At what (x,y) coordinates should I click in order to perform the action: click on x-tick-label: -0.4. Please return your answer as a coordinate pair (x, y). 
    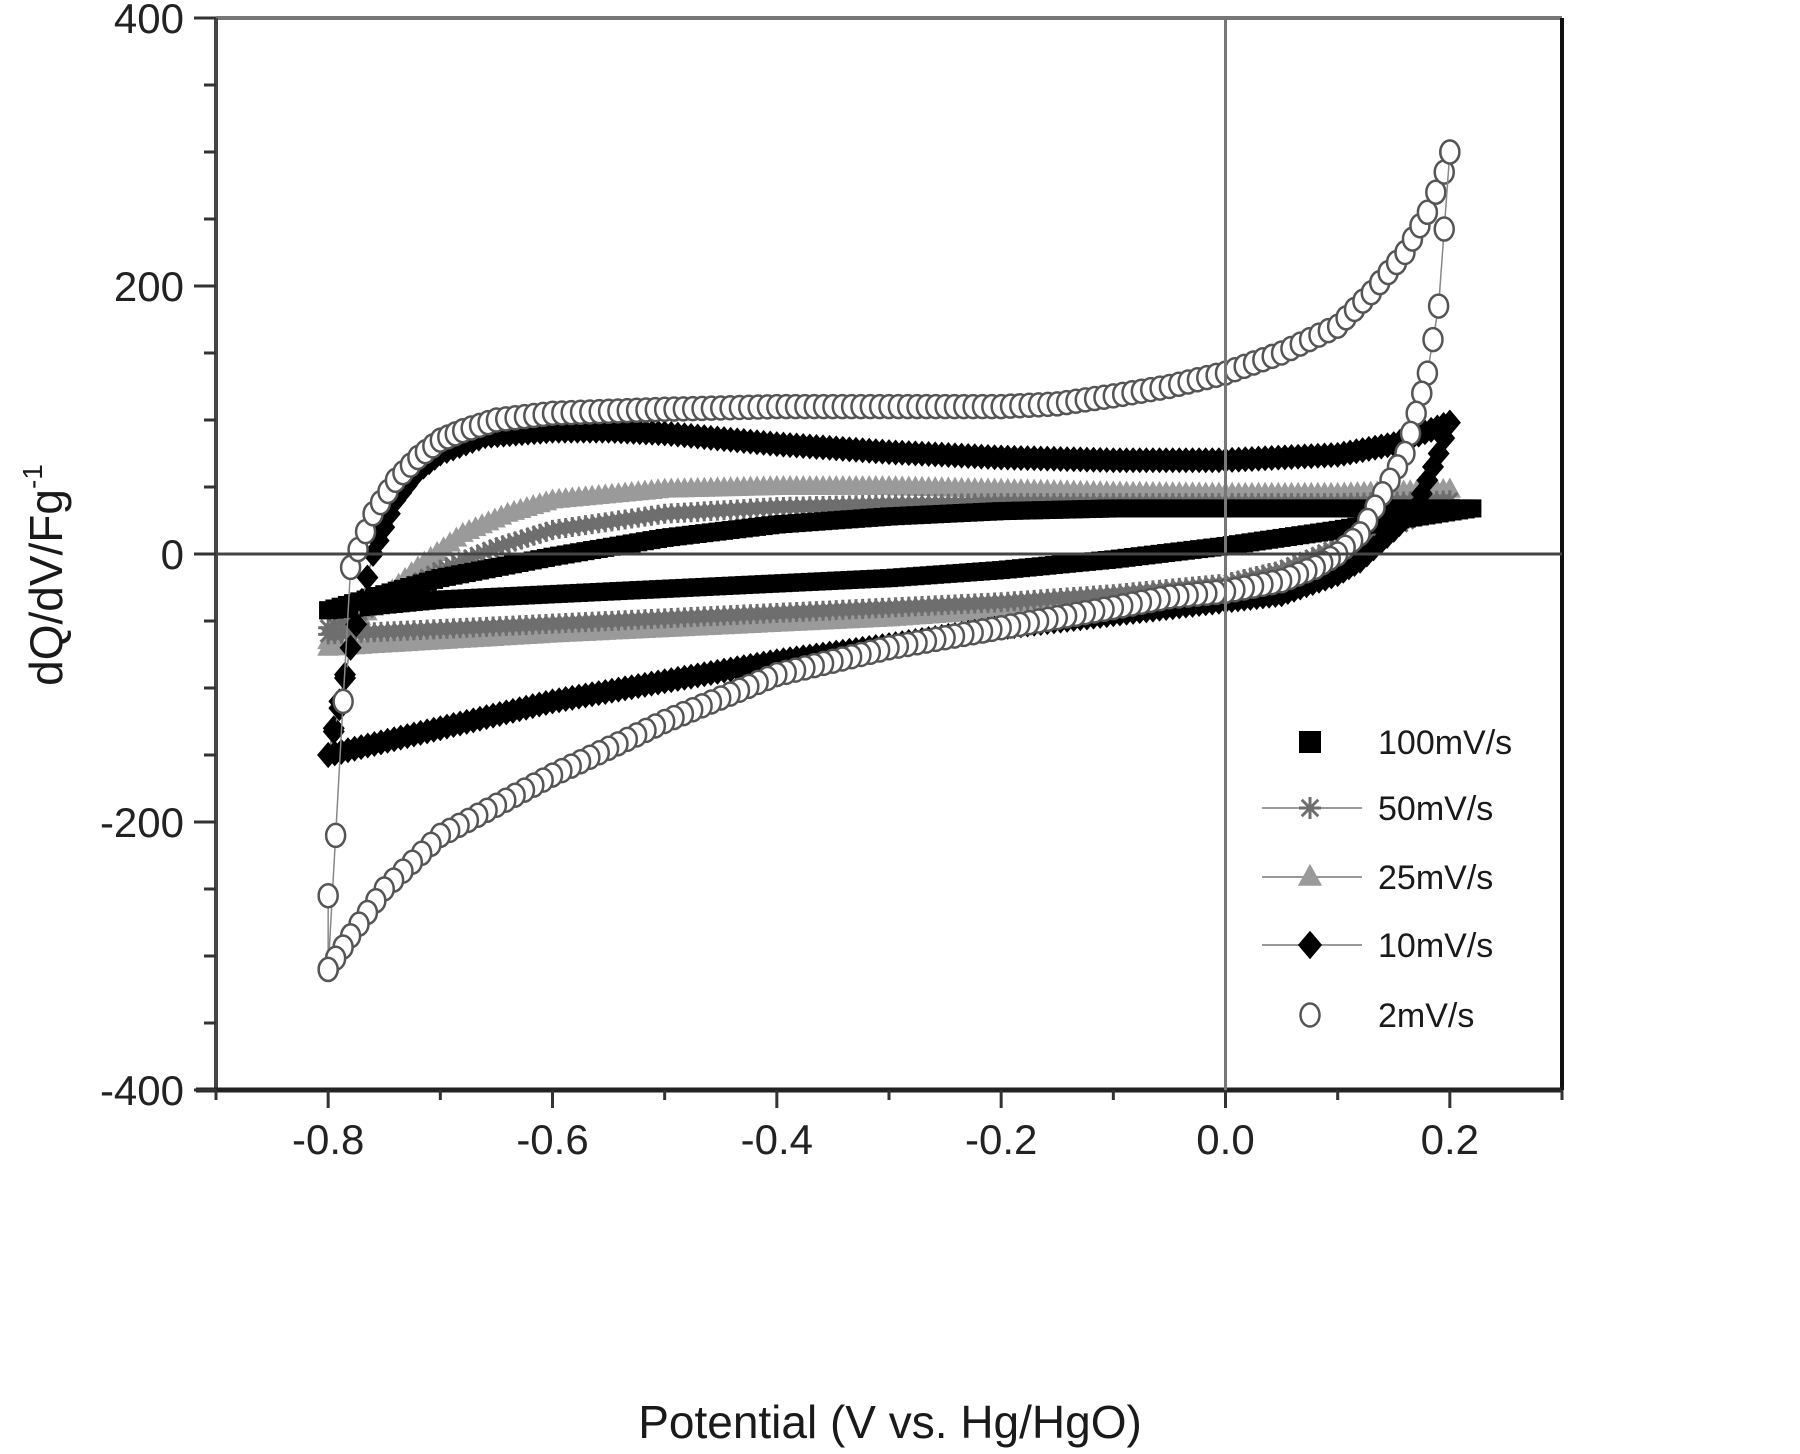
    Looking at the image, I should click on (777, 1139).